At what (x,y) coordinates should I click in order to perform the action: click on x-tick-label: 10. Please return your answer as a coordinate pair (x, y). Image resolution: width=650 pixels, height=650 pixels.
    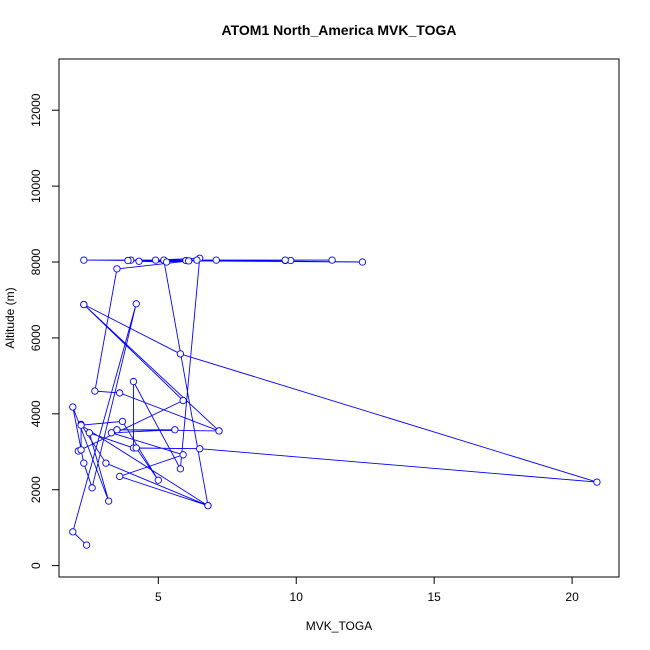
    Looking at the image, I should click on (297, 597).